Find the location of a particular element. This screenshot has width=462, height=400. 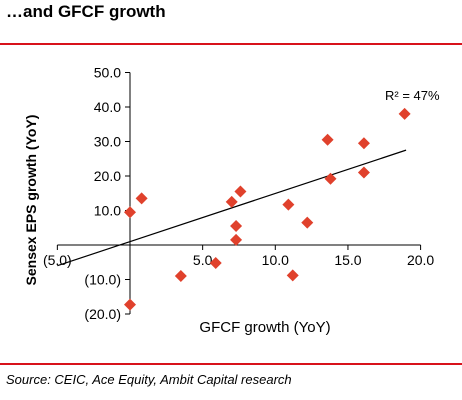

y-tick-label: 50.0 is located at coordinates (107, 73).